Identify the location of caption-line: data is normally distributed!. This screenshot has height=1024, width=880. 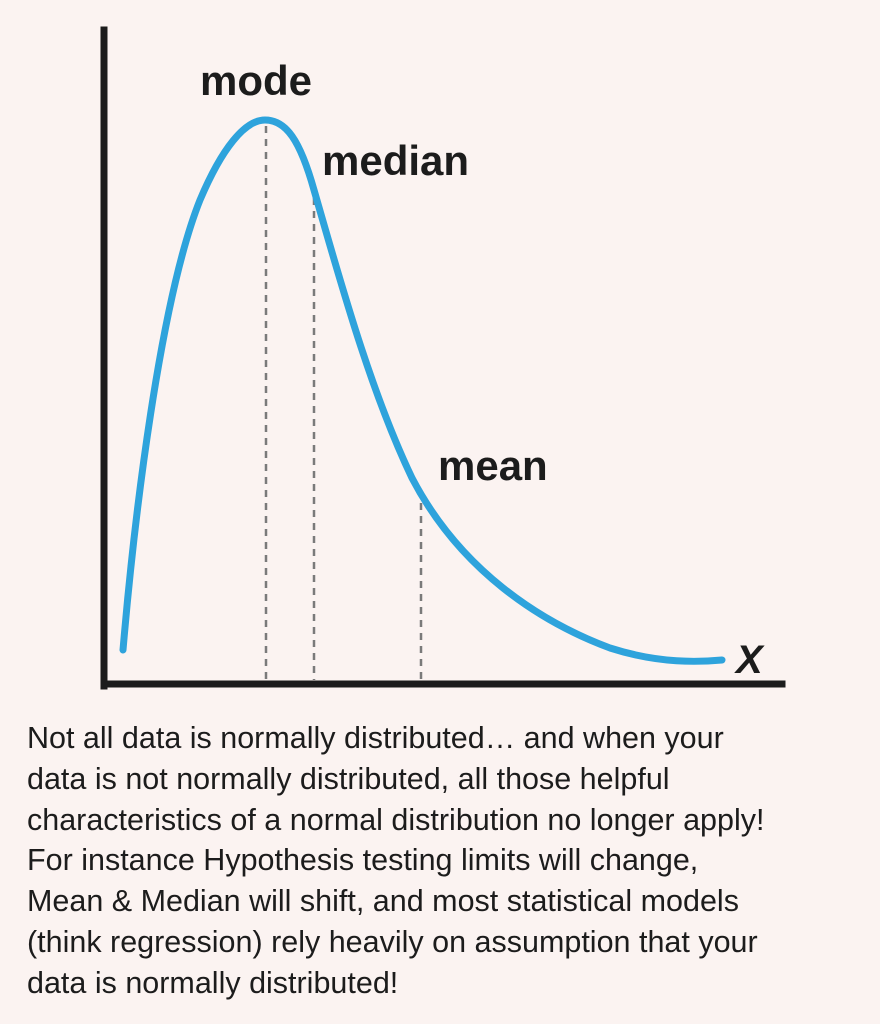
(213, 982).